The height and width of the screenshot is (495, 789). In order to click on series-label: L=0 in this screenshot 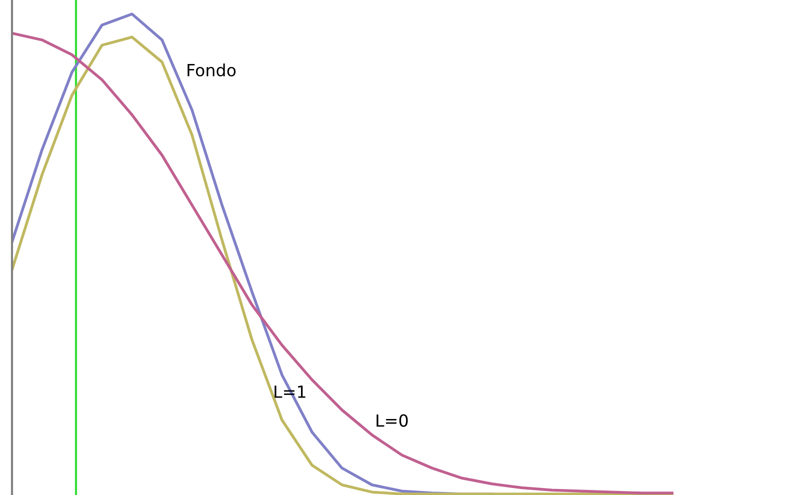, I will do `click(392, 420)`.